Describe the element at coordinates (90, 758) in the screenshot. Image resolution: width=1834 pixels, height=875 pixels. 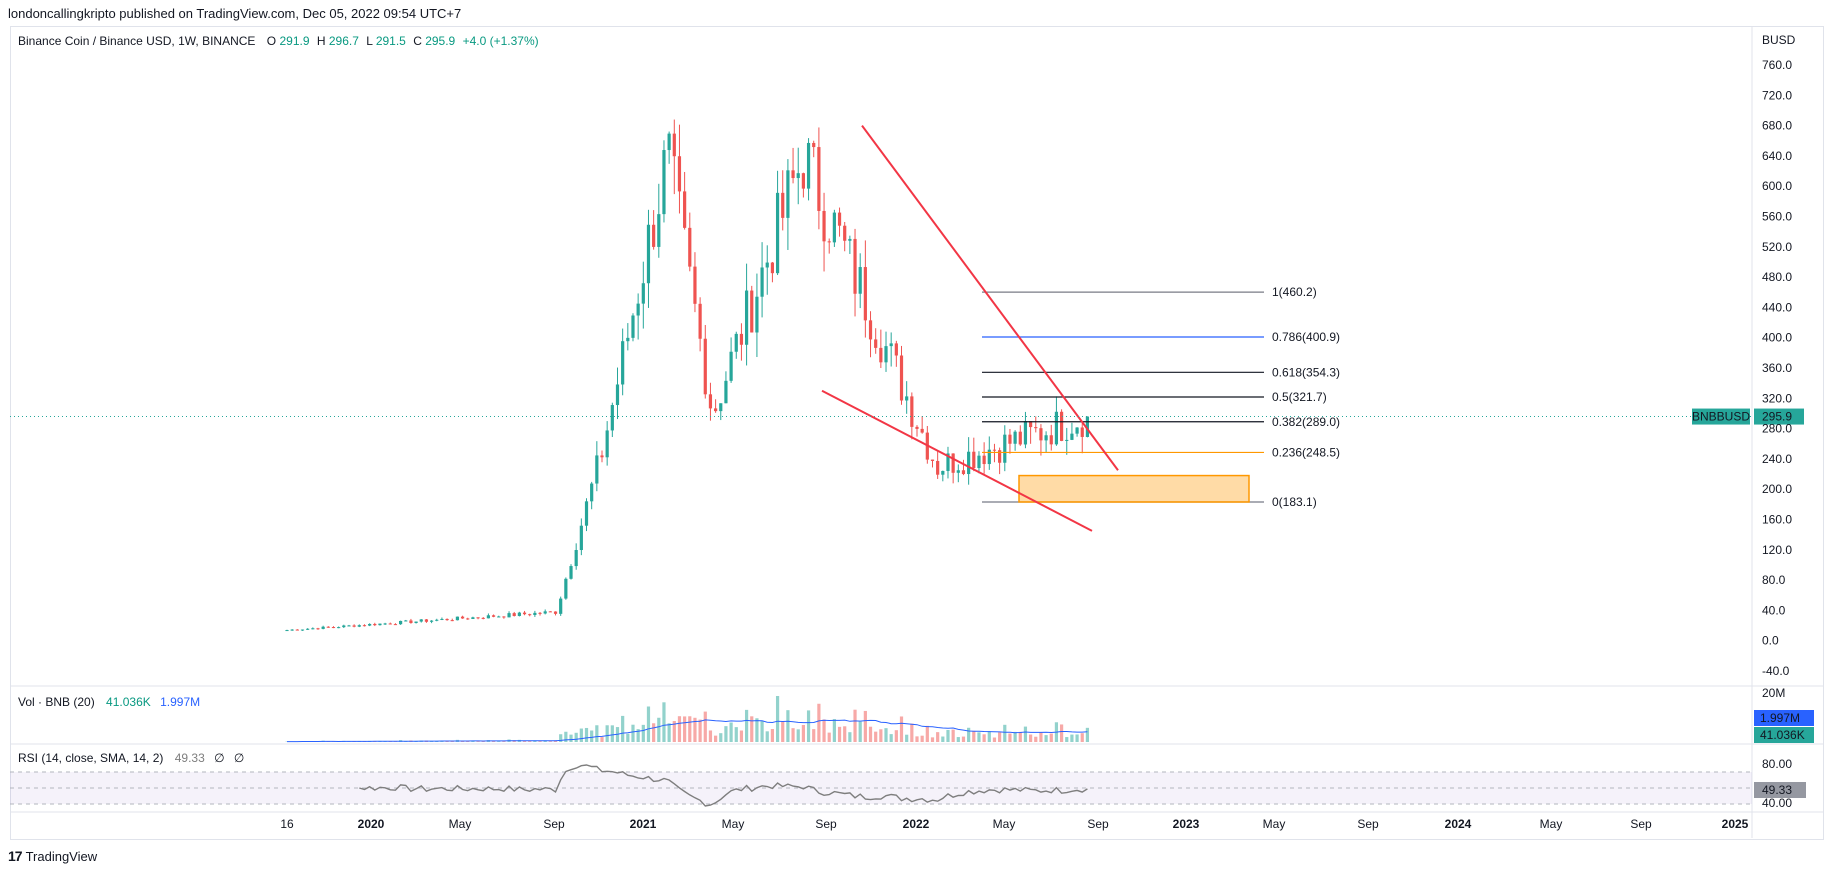
I see `rsi-title: RSI (14, close, SMA, 14, 2)` at that location.